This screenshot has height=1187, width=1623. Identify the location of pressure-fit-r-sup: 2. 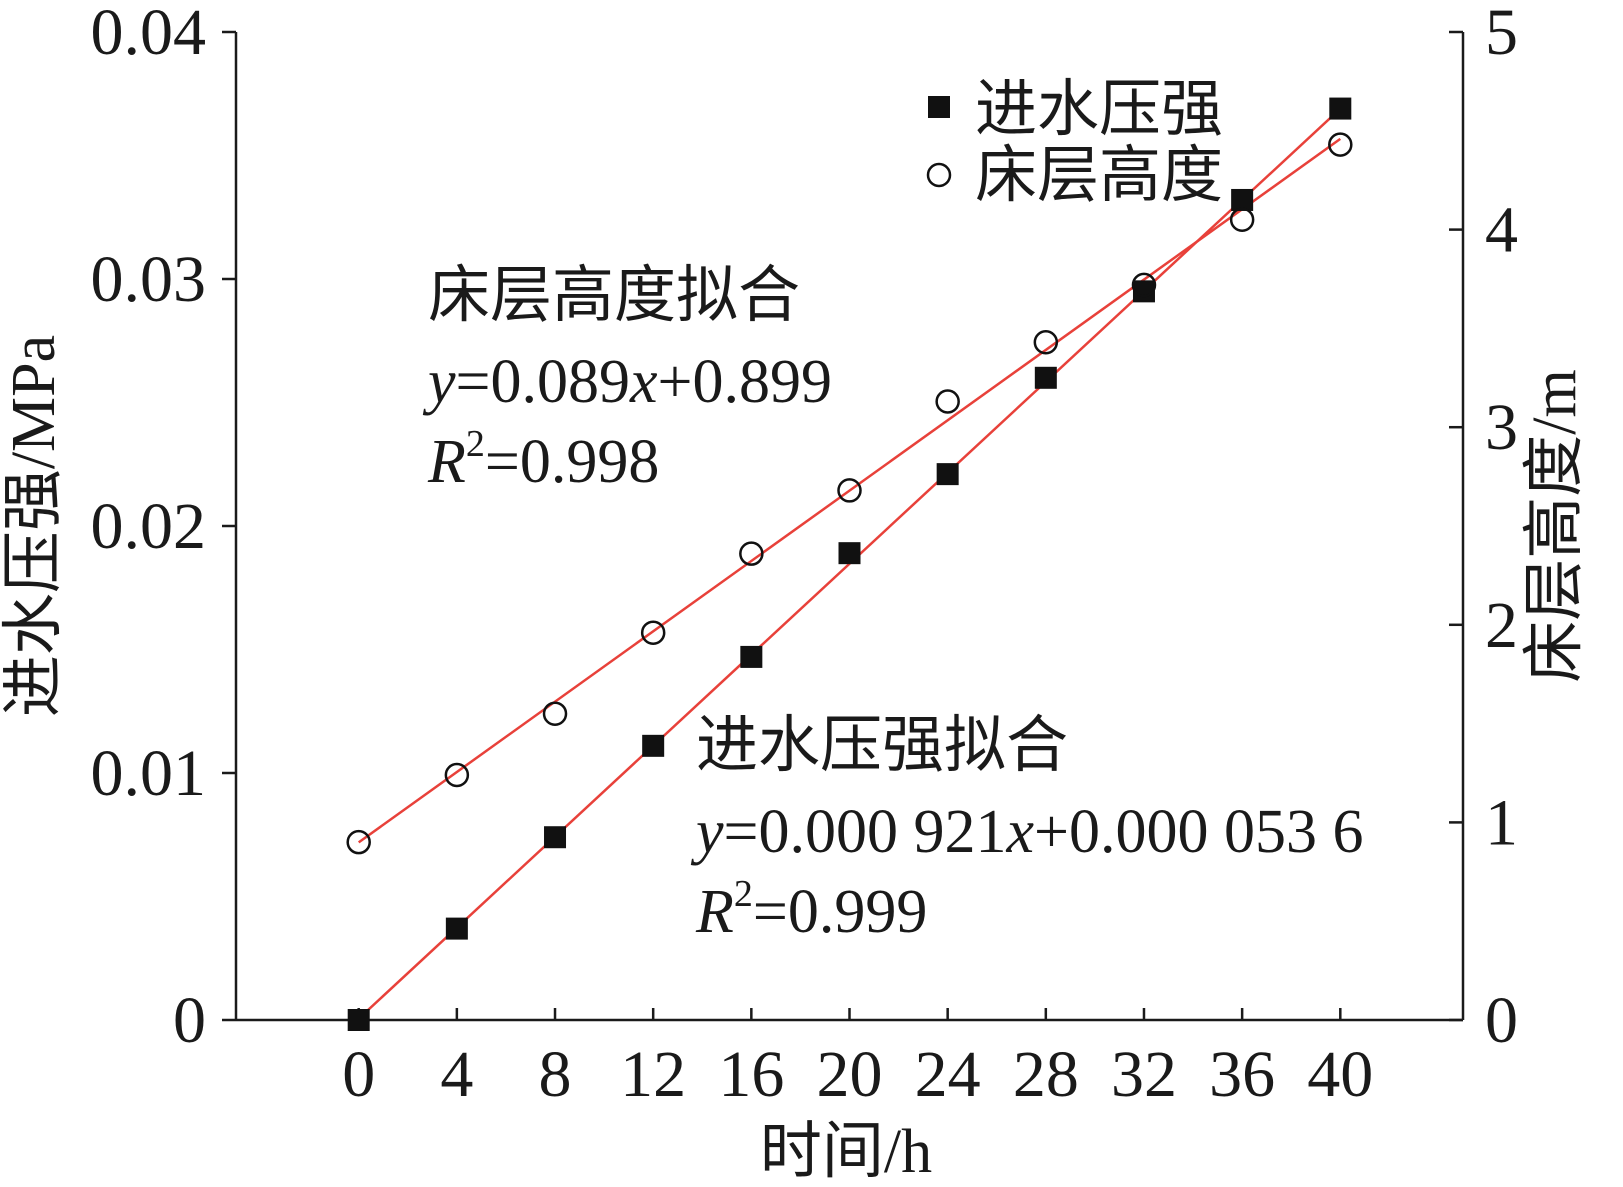
(743, 894).